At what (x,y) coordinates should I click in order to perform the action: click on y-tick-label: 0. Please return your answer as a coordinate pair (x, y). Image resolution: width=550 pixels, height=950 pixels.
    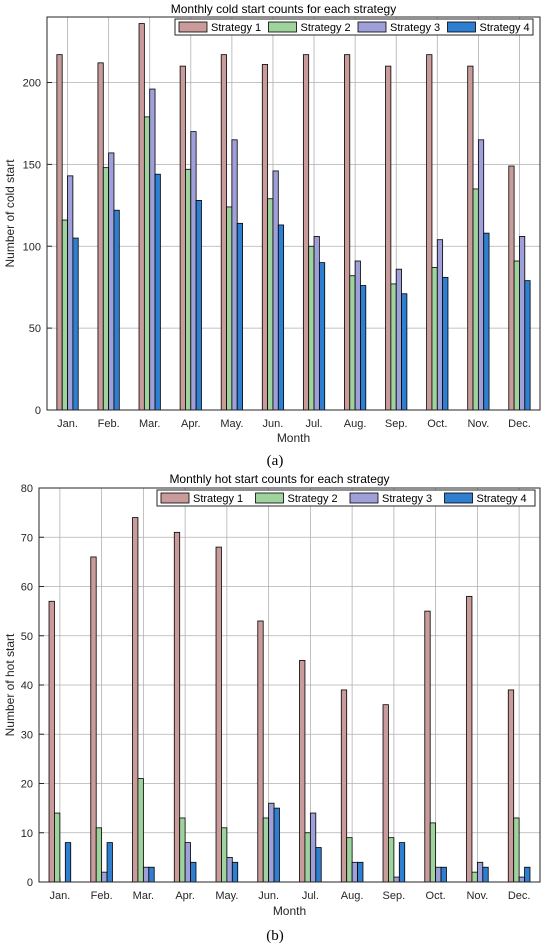
    Looking at the image, I should click on (38, 411).